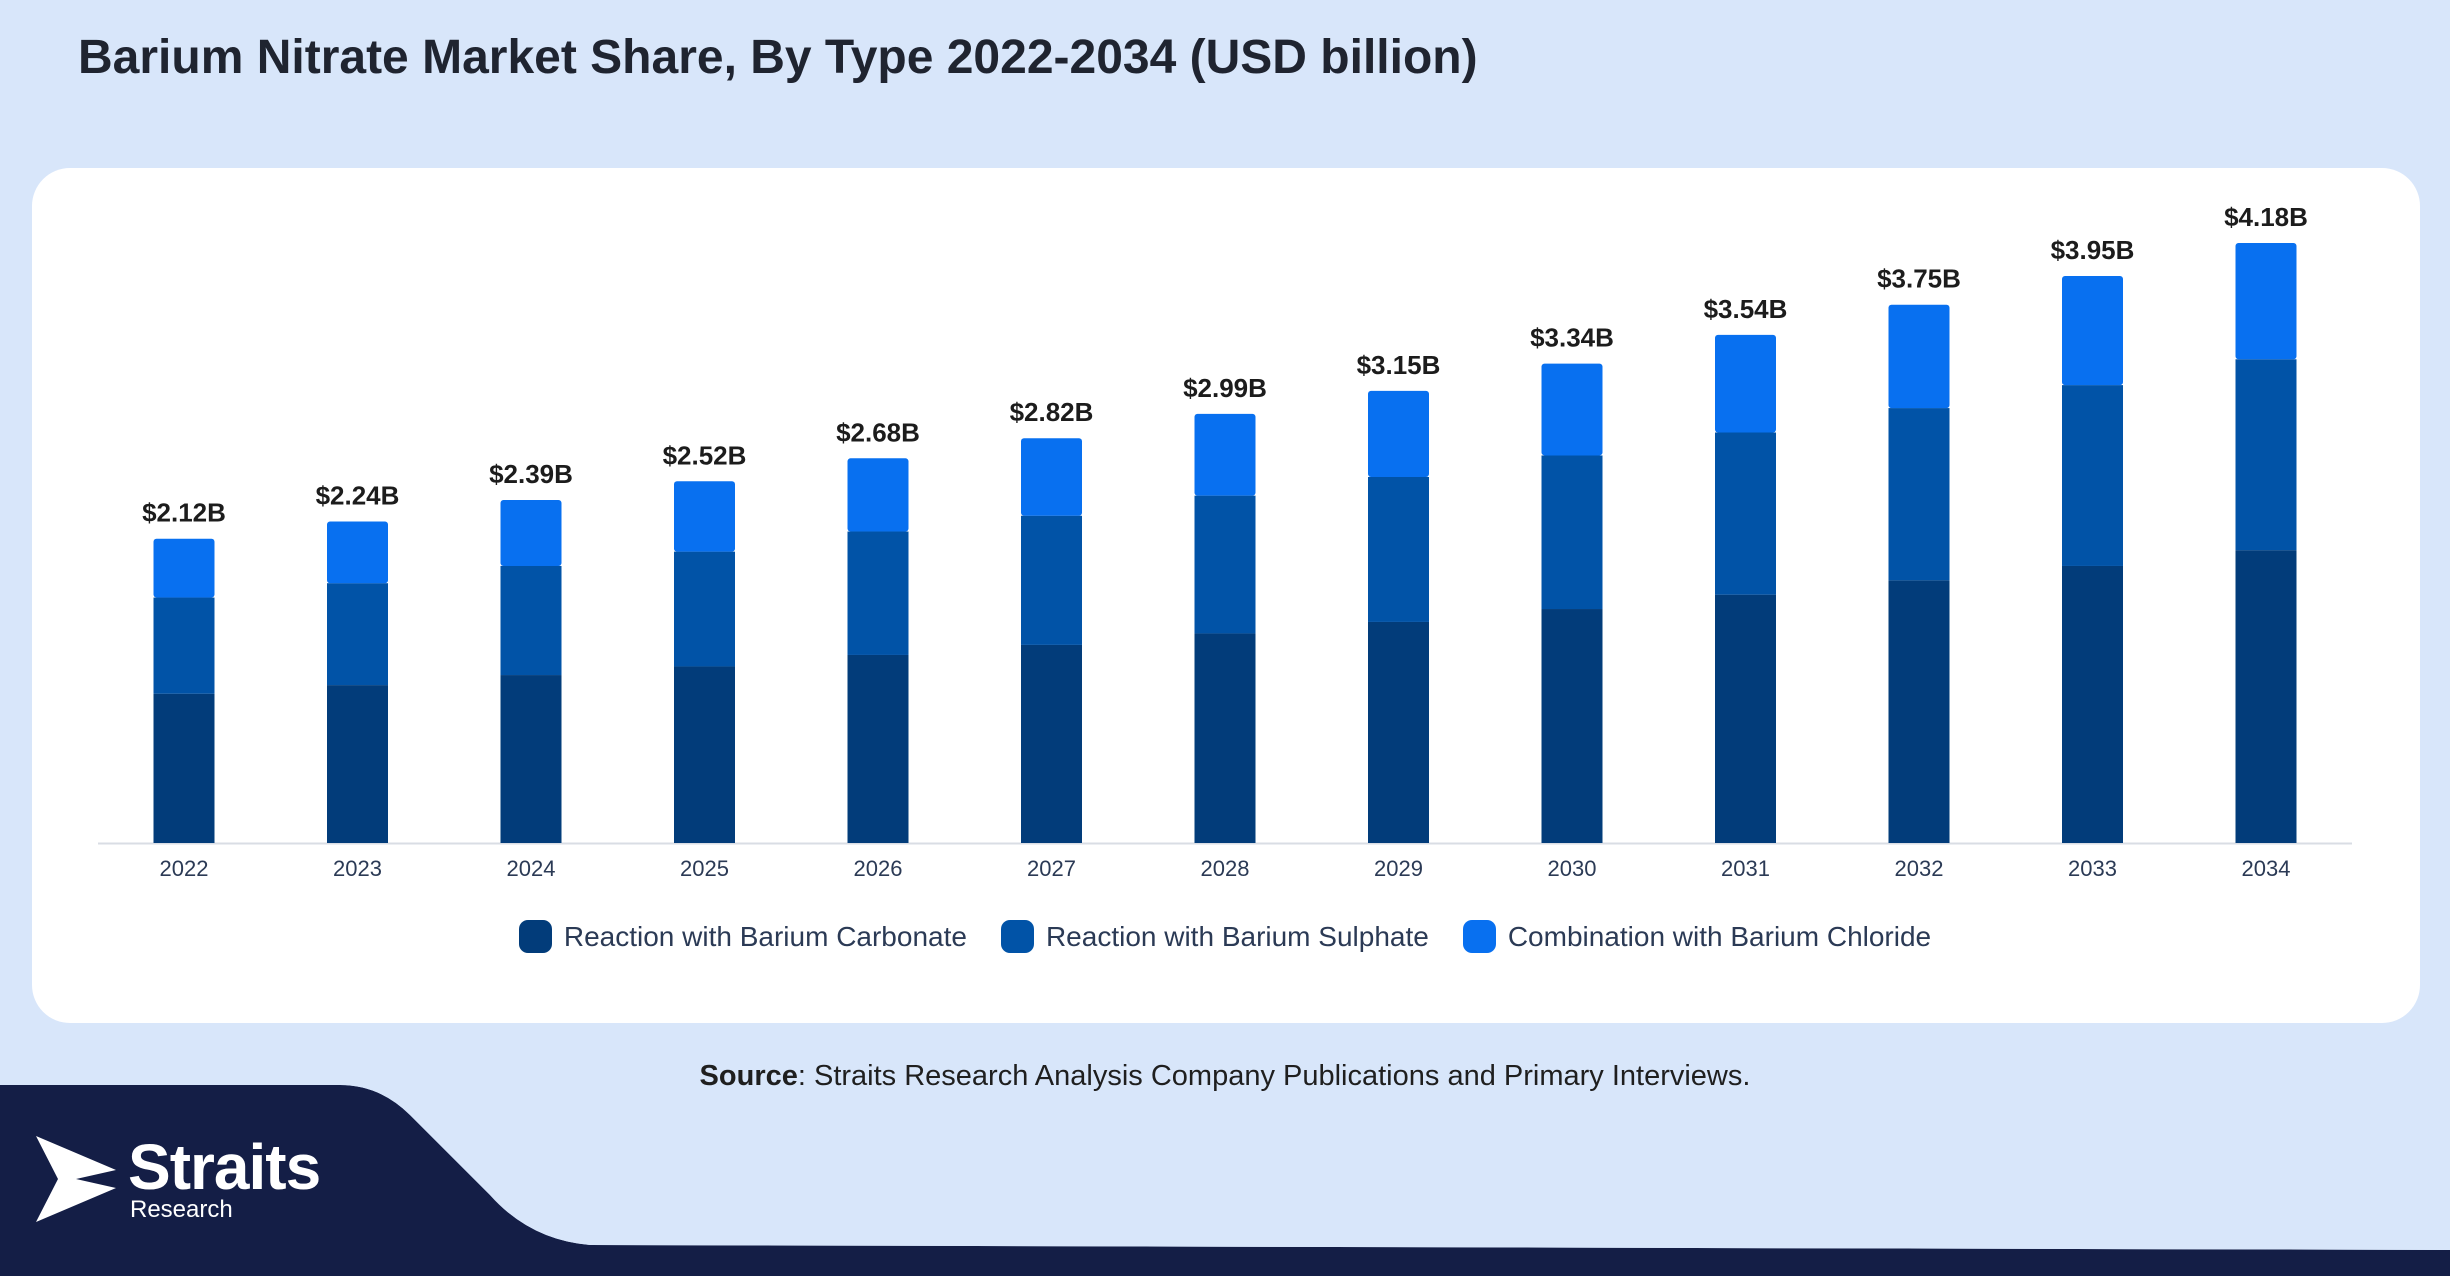  I want to click on x-tick-label-2024: 2024, so click(531, 868).